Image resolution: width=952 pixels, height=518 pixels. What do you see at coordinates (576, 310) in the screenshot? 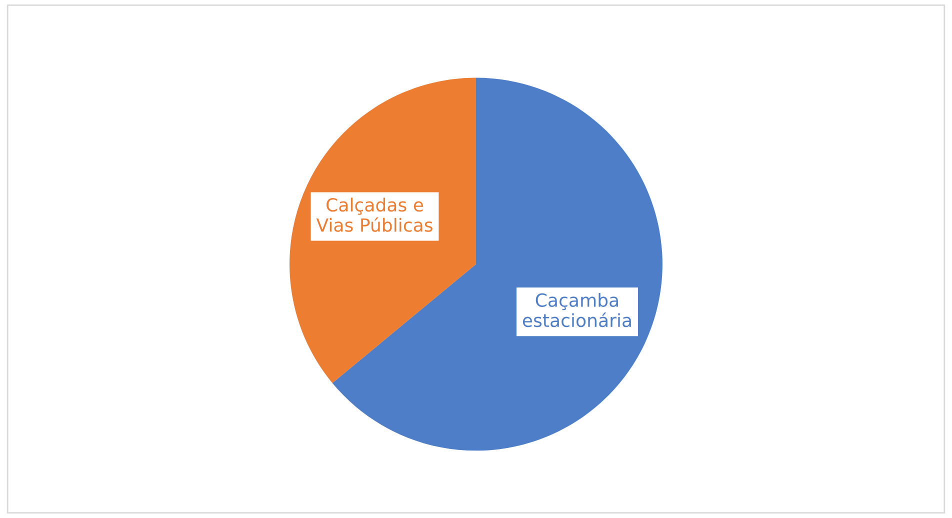
I see `slice-label: Caçamba estacionária` at bounding box center [576, 310].